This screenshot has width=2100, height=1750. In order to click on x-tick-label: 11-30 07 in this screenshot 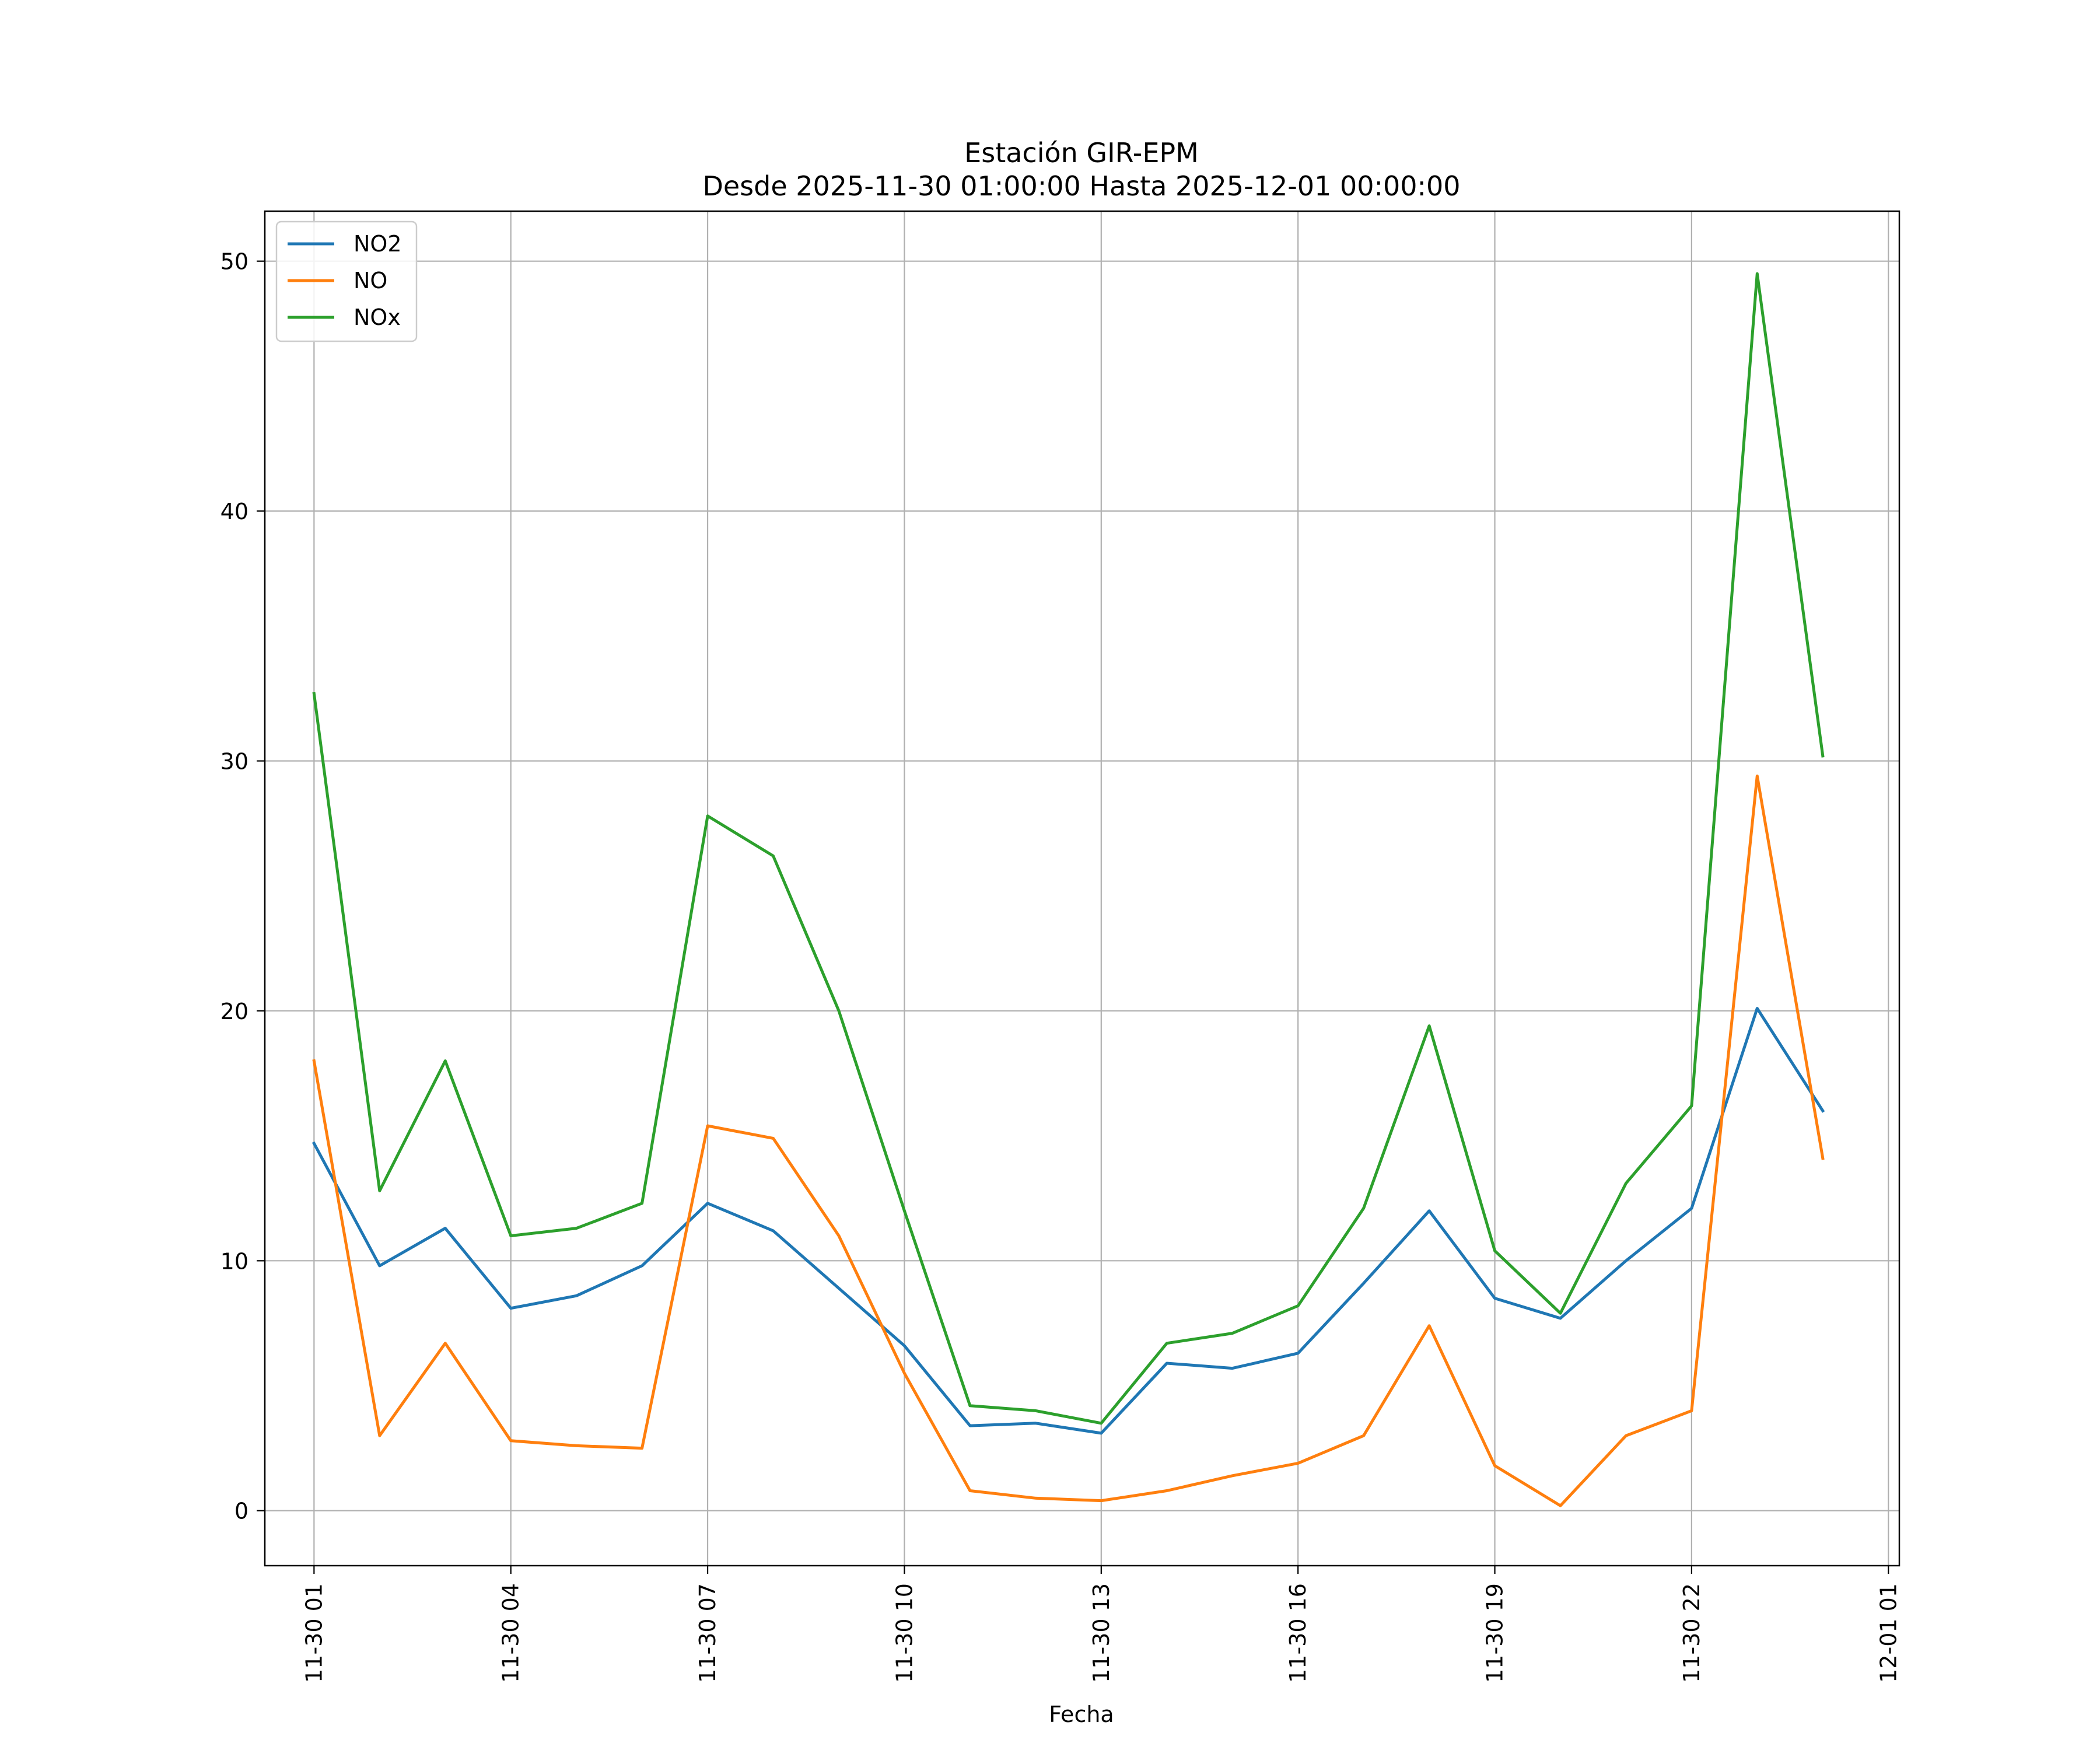, I will do `click(708, 1633)`.